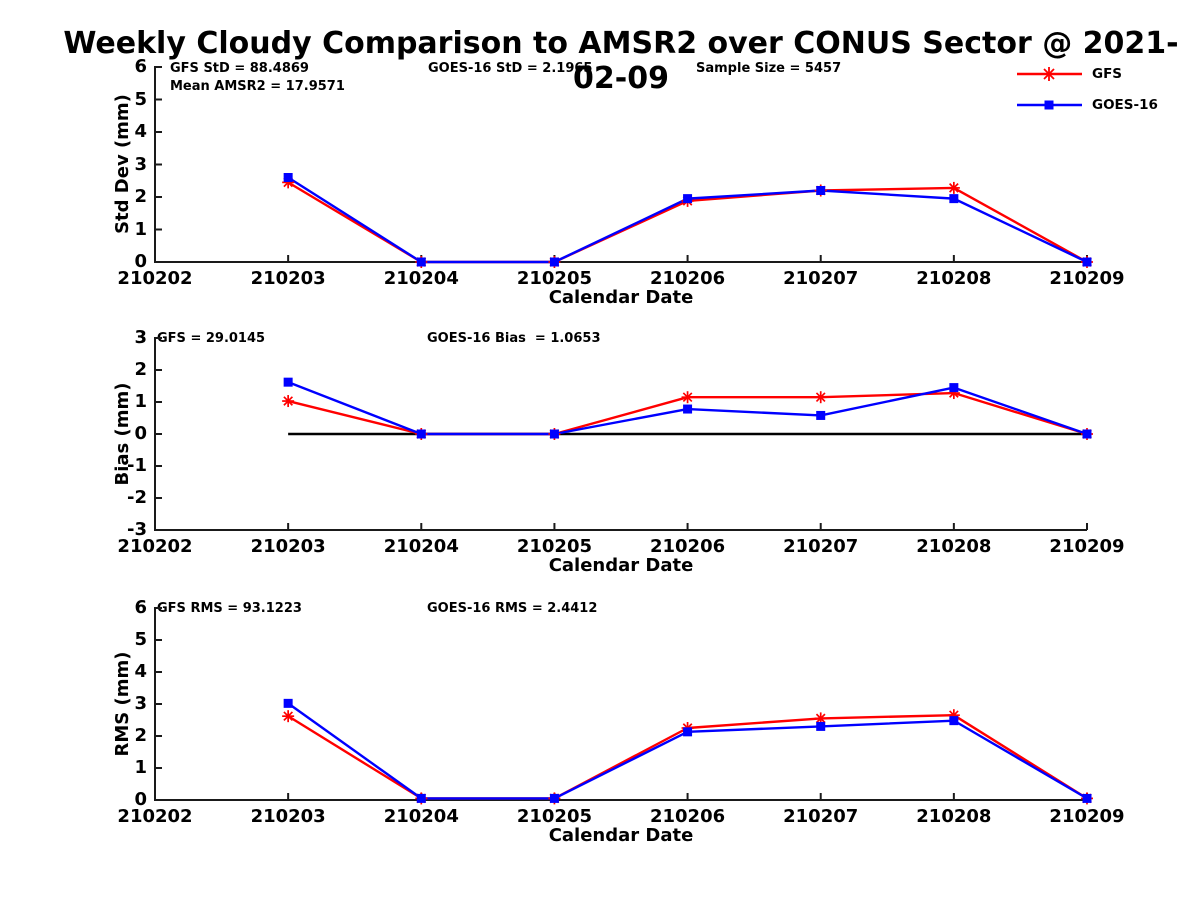 The image size is (1200, 900). Describe the element at coordinates (137, 529) in the screenshot. I see `y-tick-label: -3` at that location.